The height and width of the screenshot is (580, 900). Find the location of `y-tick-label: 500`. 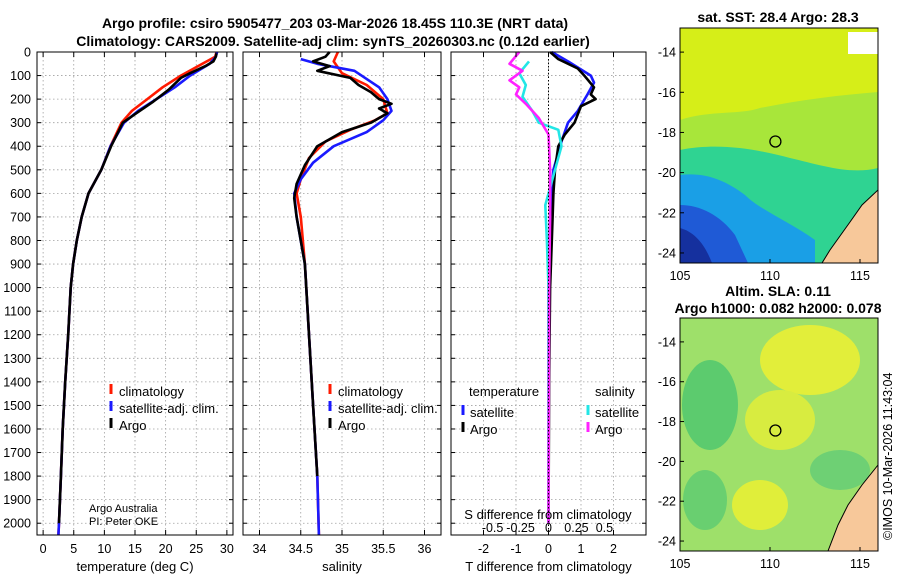

y-tick-label: 500 is located at coordinates (20, 170).